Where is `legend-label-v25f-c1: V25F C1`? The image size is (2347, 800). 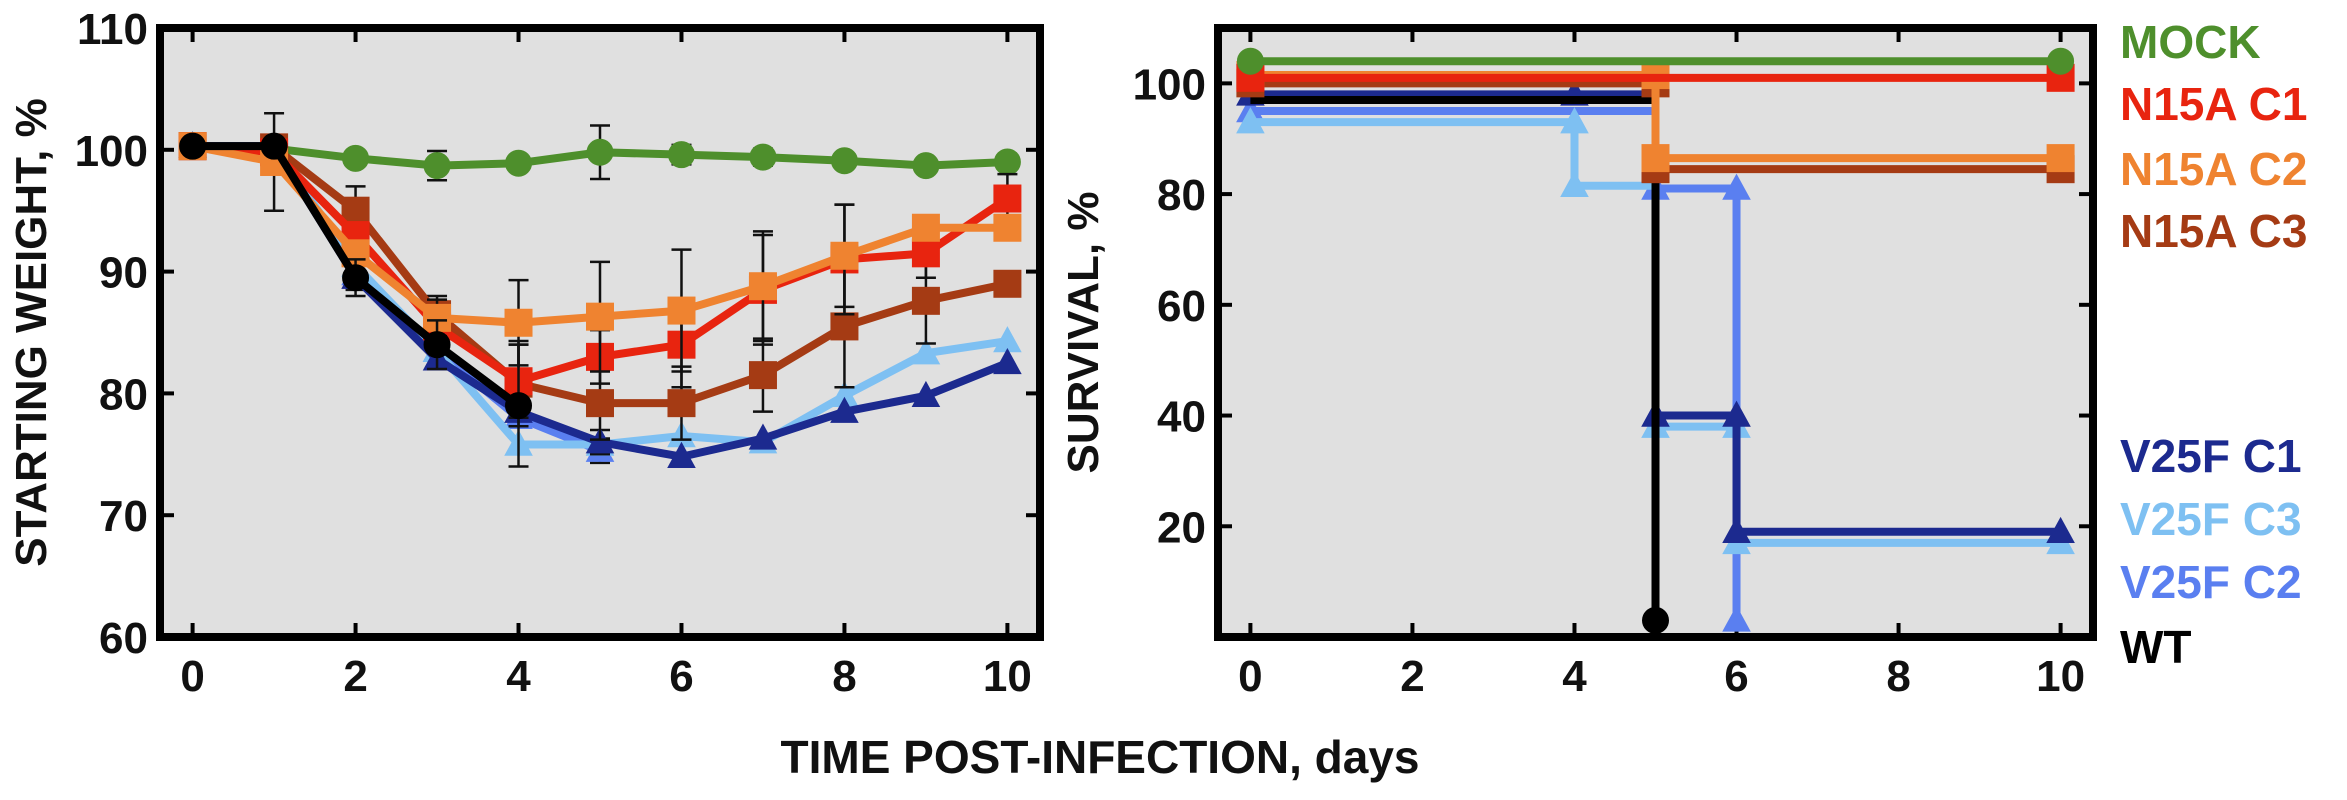 legend-label-v25f-c1: V25F C1 is located at coordinates (2211, 456).